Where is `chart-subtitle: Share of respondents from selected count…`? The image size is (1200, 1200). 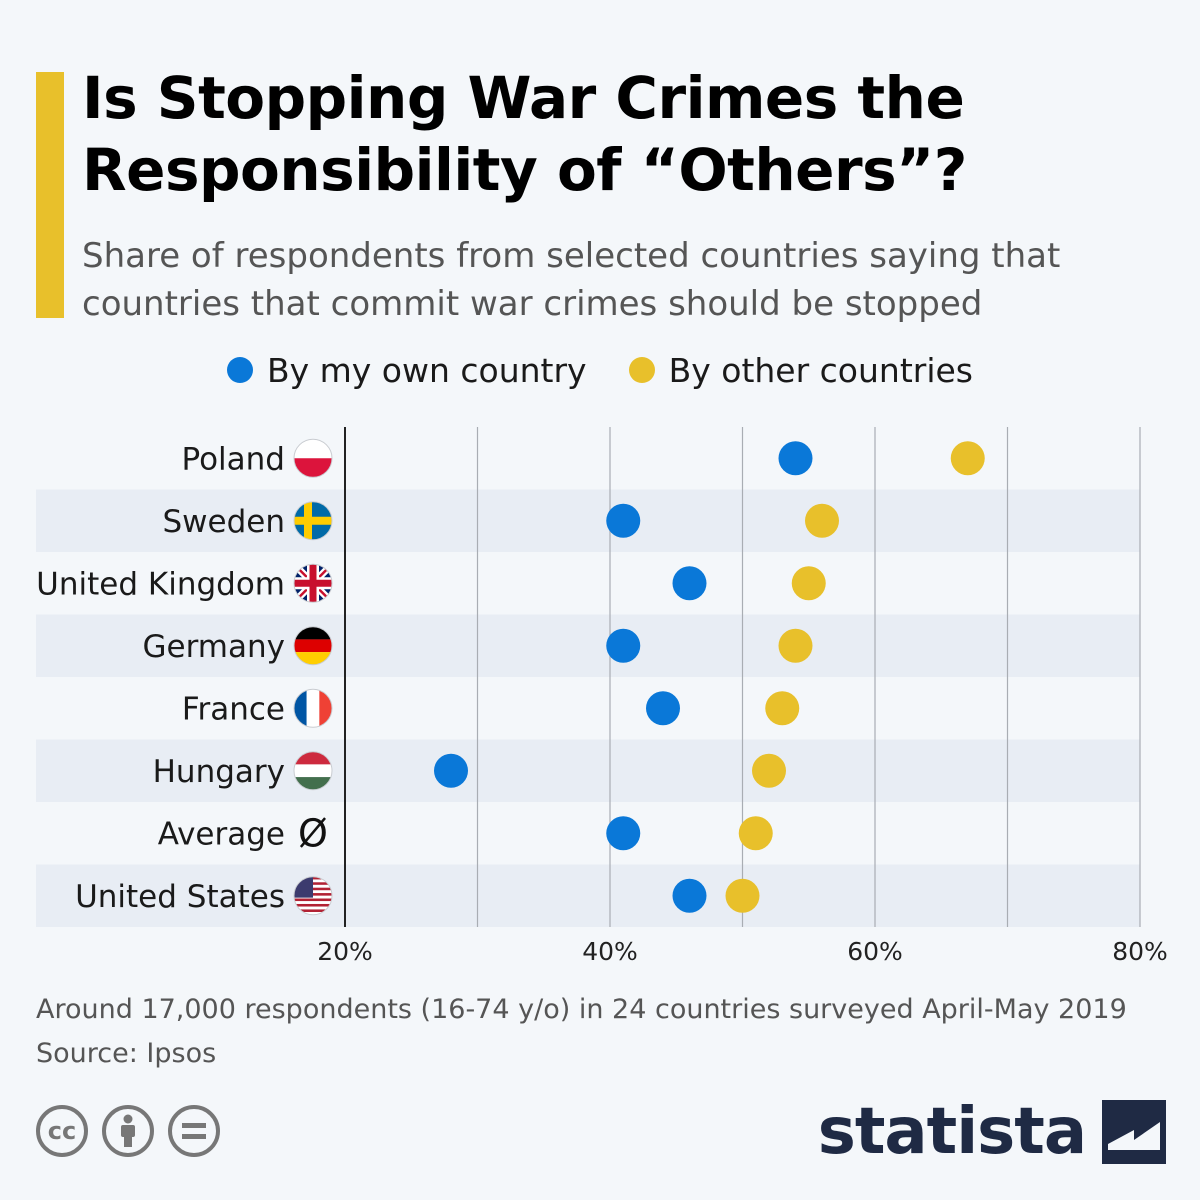
chart-subtitle: Share of respondents from selected count… is located at coordinates (571, 280).